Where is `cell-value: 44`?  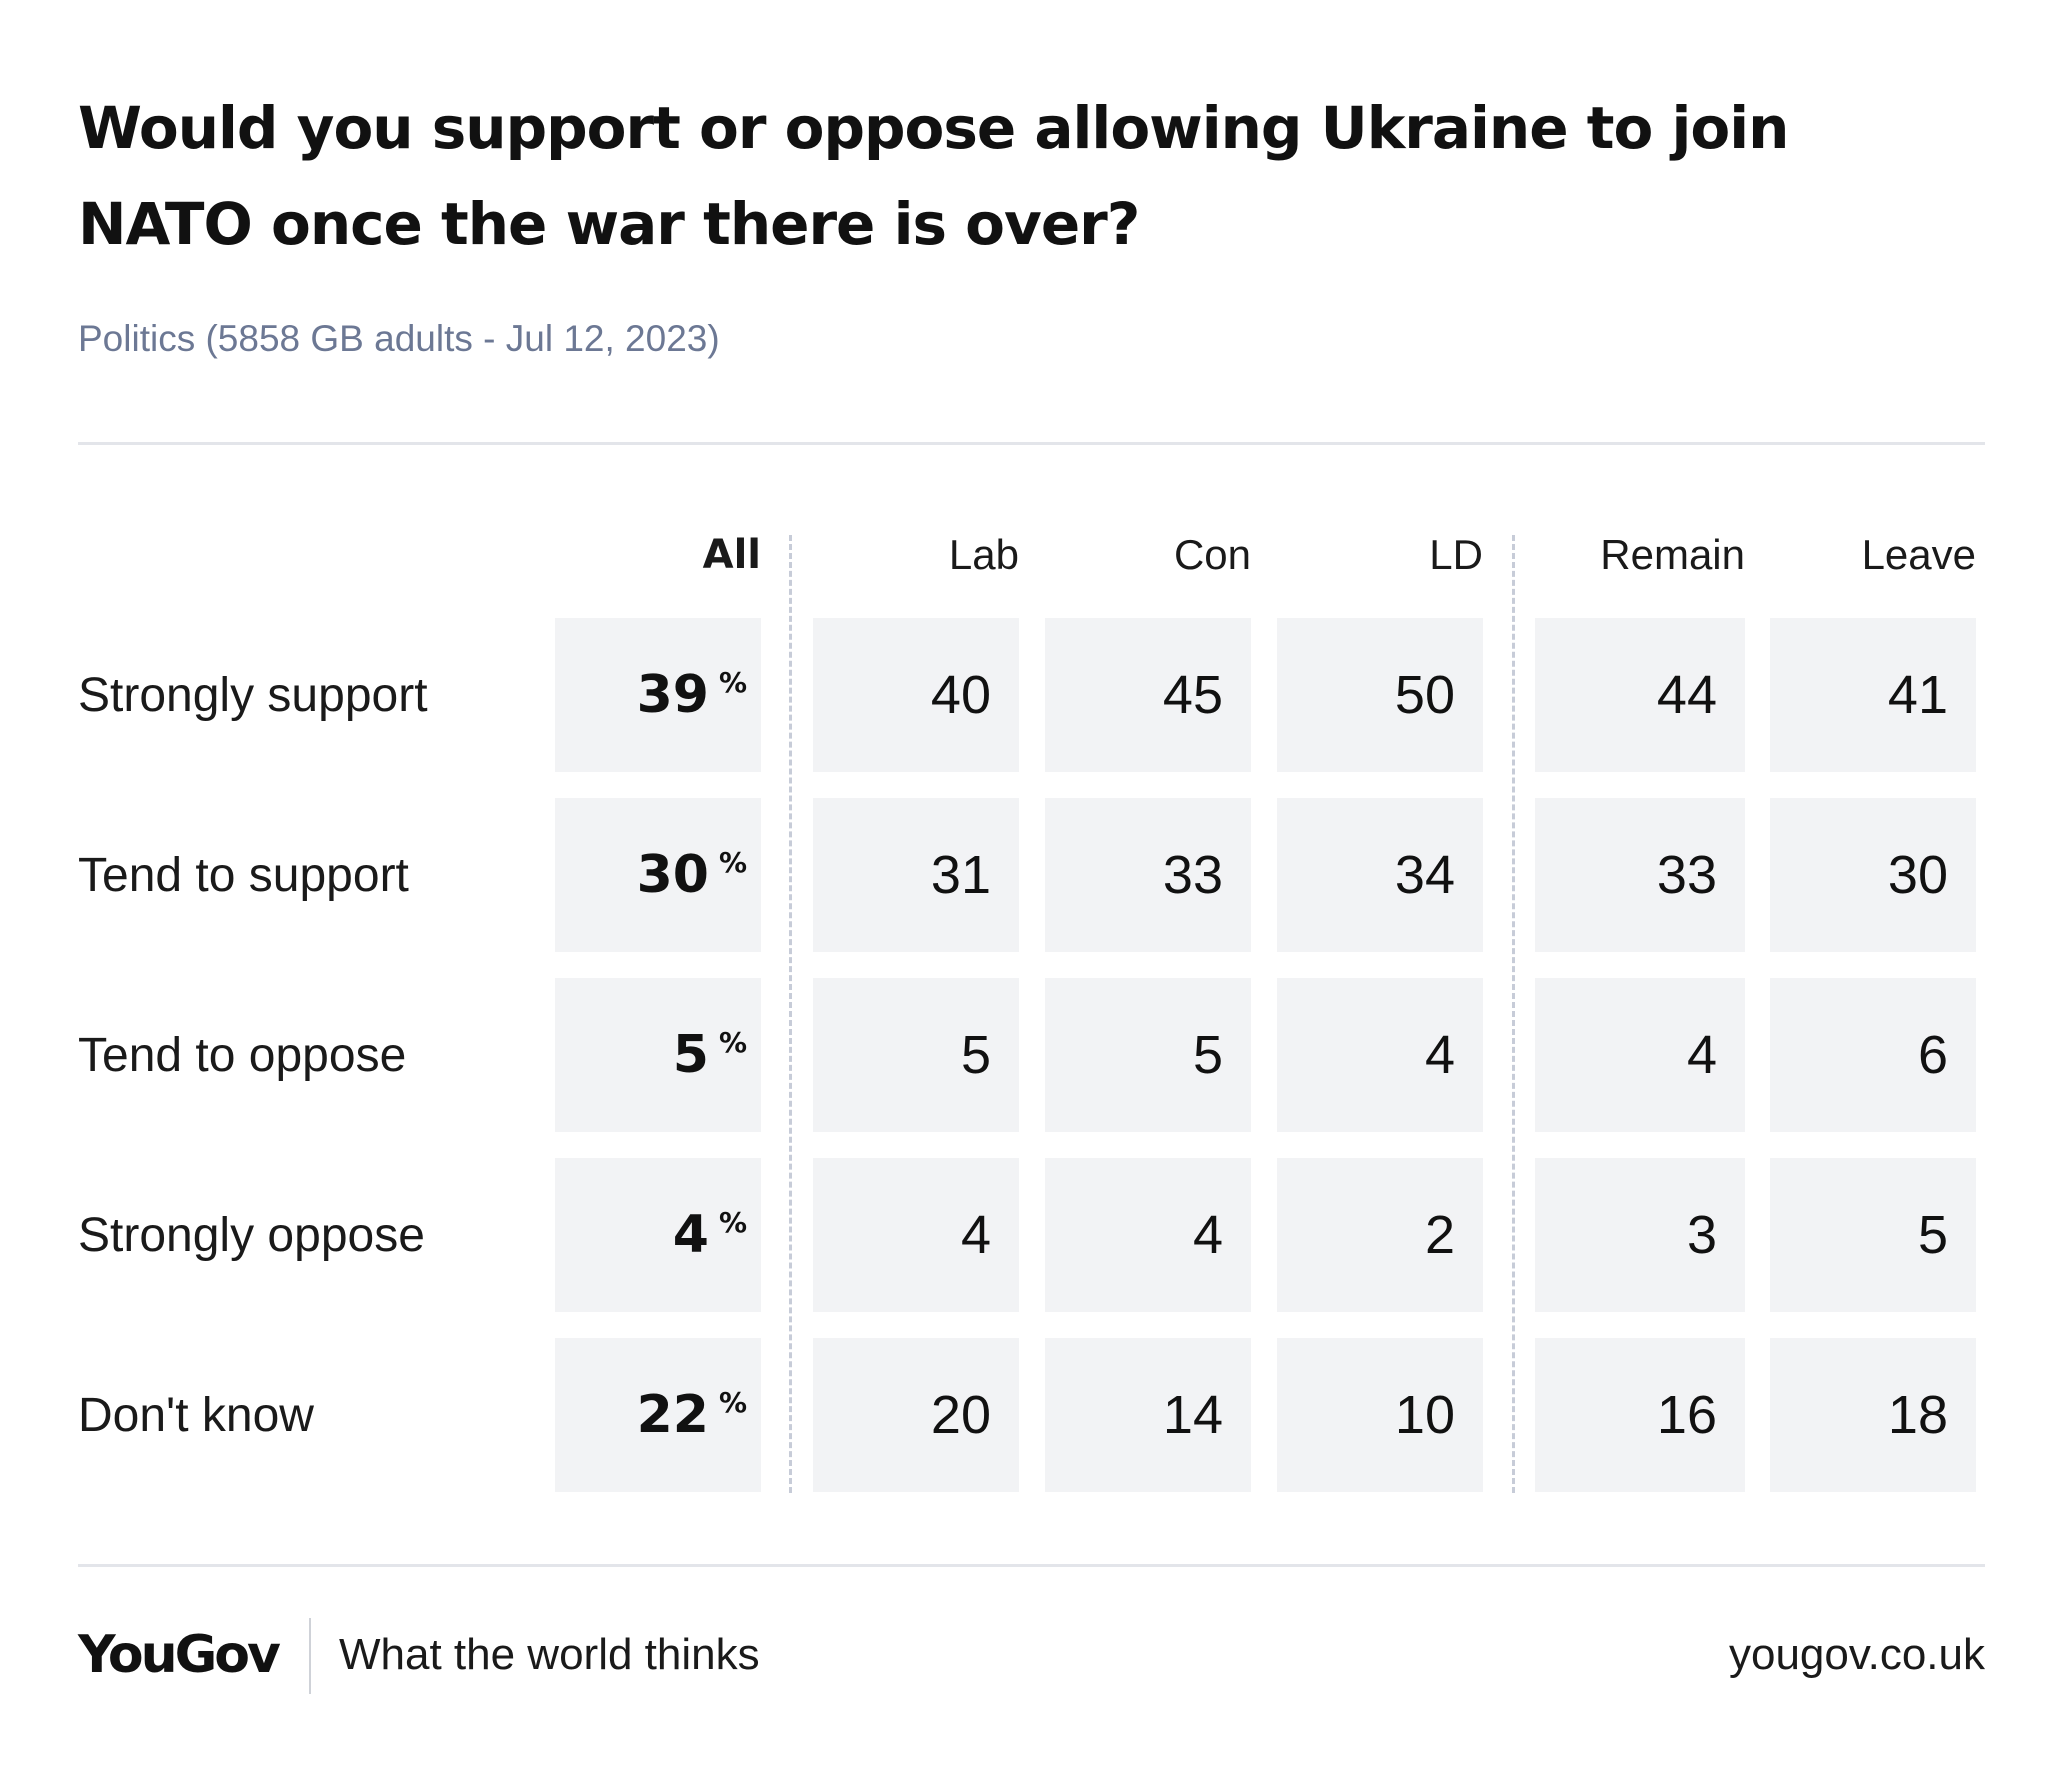 cell-value: 44 is located at coordinates (1686, 695).